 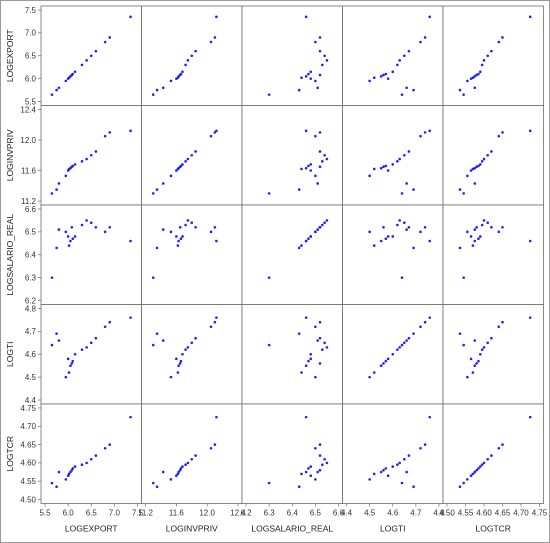 What do you see at coordinates (31, 56) in the screenshot?
I see `y-tick-label: 6.5` at bounding box center [31, 56].